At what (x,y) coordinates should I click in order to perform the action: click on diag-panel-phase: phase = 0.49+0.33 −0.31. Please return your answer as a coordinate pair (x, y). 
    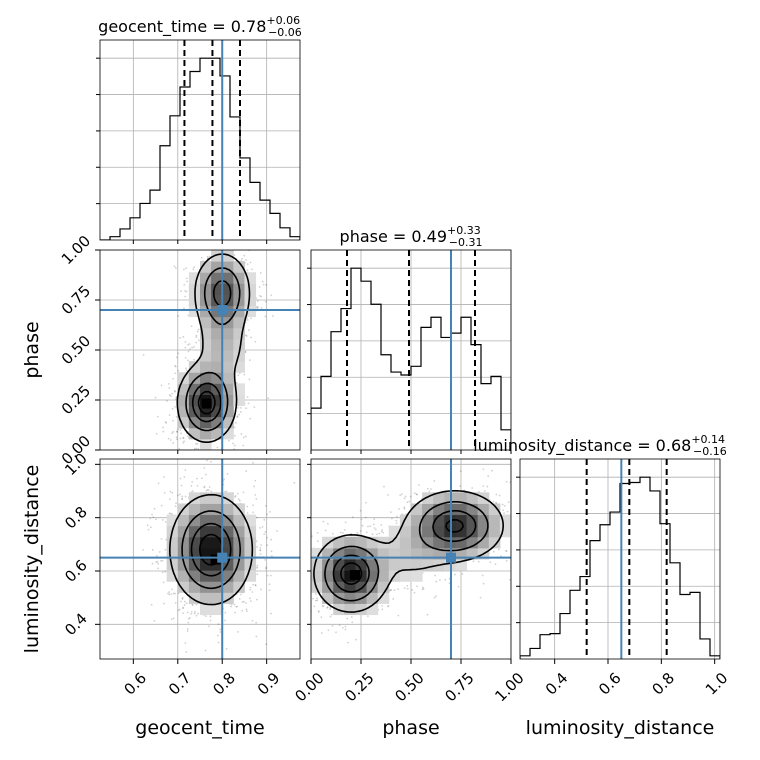
    Looking at the image, I should click on (409, 337).